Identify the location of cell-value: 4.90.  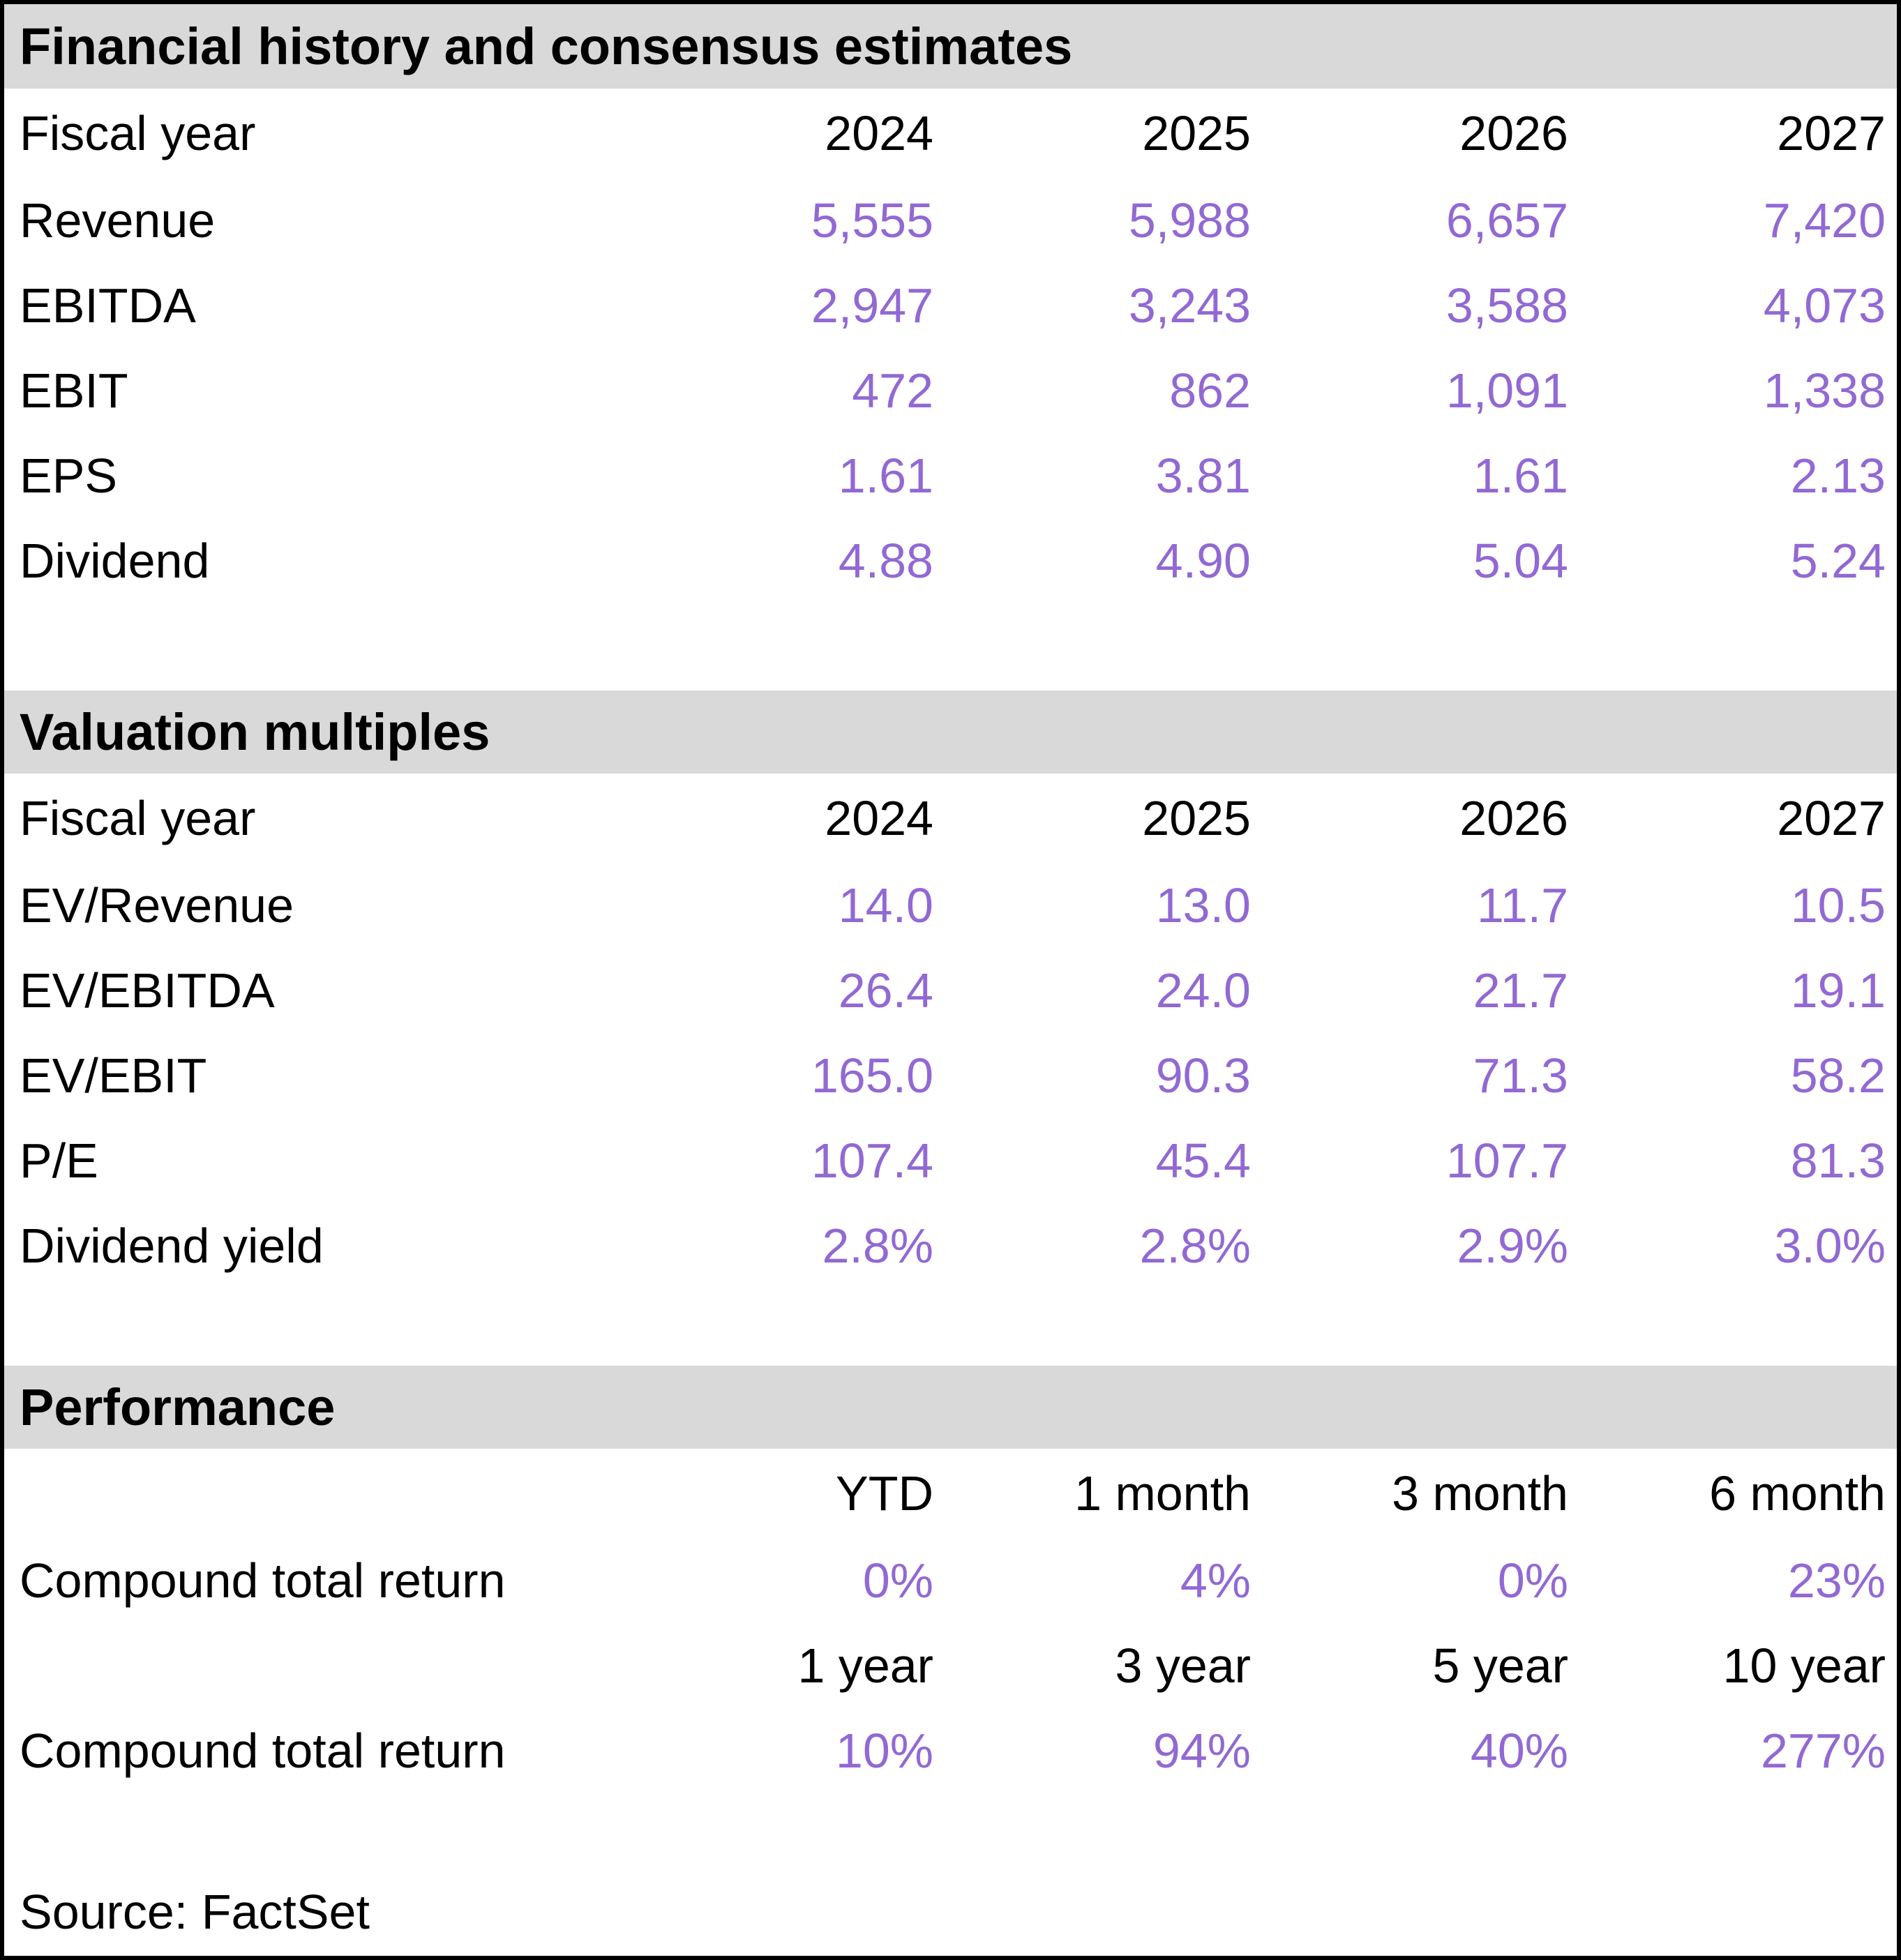
(1203, 561).